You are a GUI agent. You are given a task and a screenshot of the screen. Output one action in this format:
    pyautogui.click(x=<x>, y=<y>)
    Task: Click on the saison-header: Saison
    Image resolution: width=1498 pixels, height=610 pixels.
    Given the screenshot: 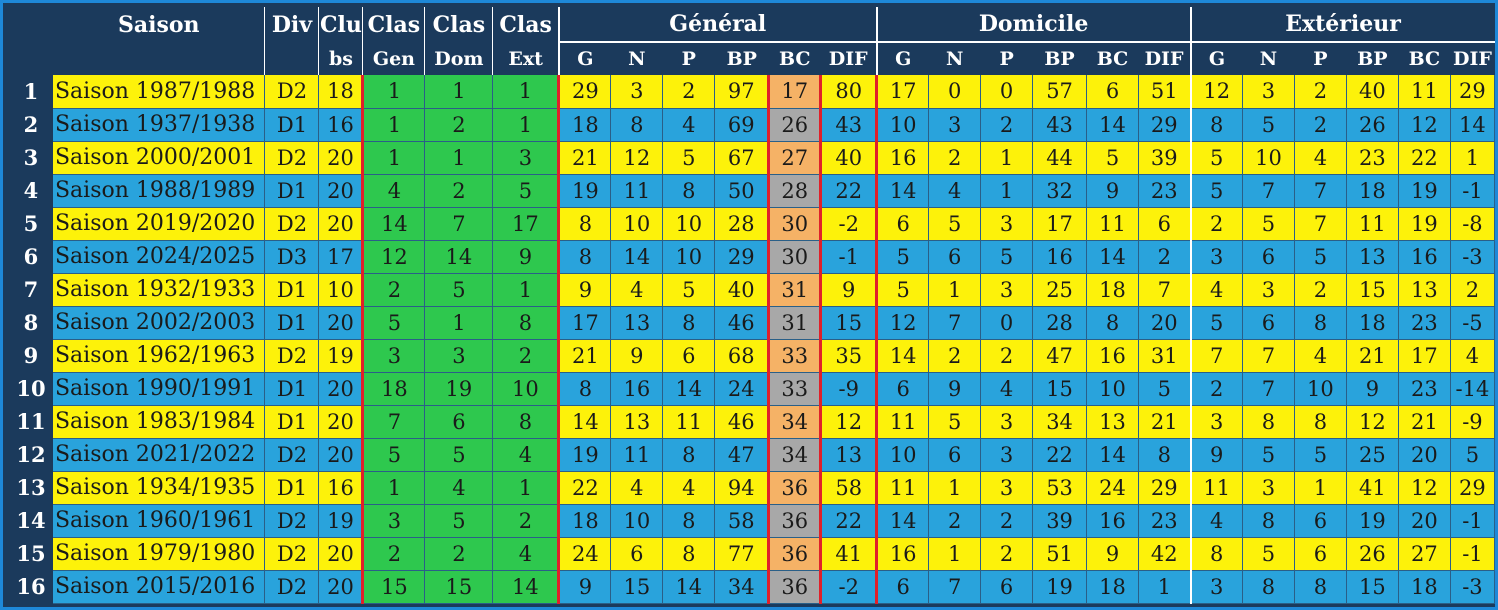 What is the action you would take?
    pyautogui.click(x=158, y=24)
    